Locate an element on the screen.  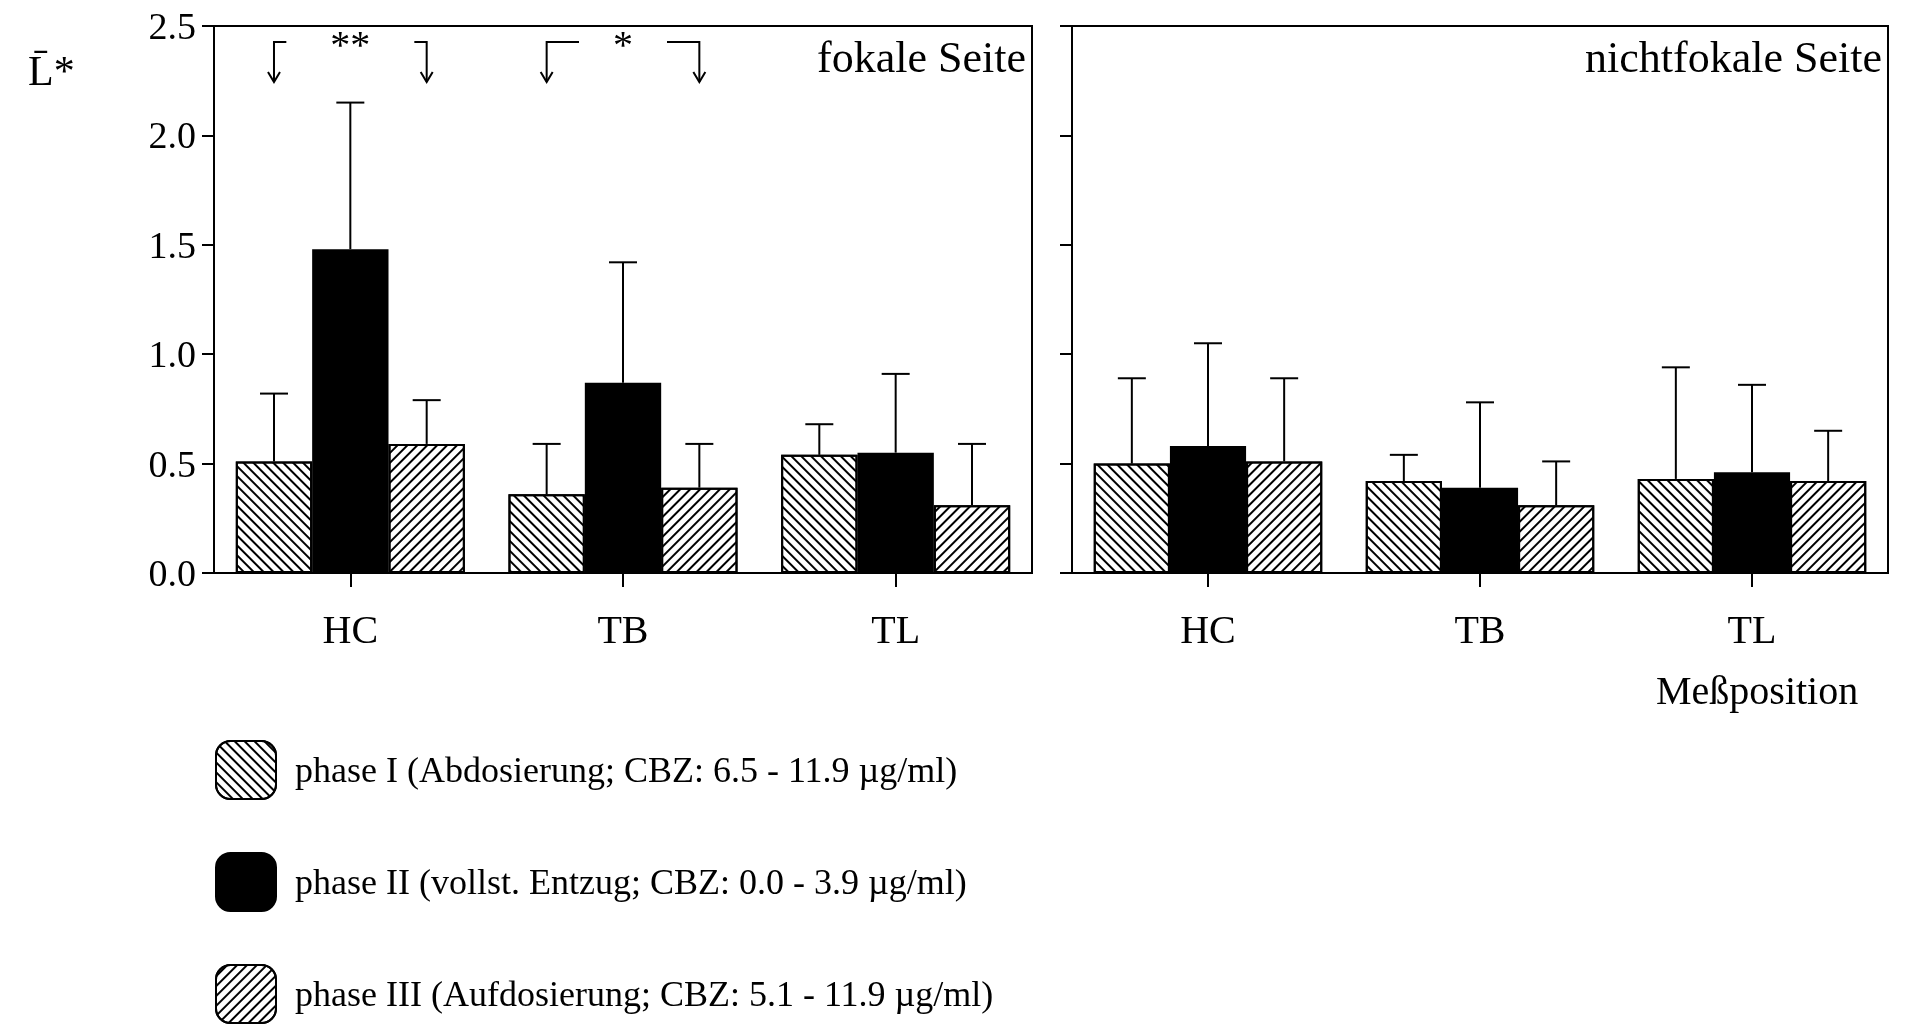
x-axis-title: Meßposition is located at coordinates (1757, 690).